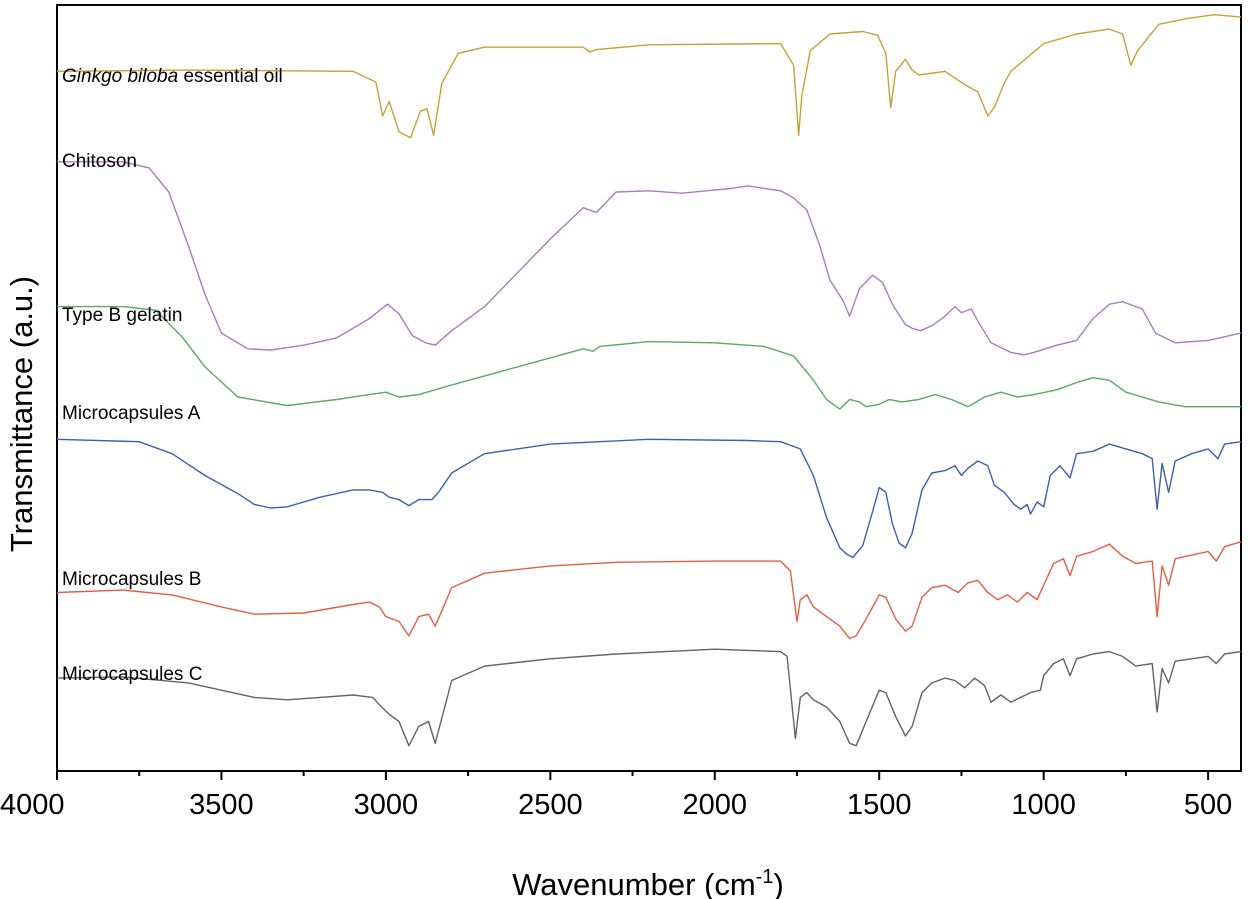 The height and width of the screenshot is (899, 1250). I want to click on series-label-6: Microcapsules C, so click(132, 674).